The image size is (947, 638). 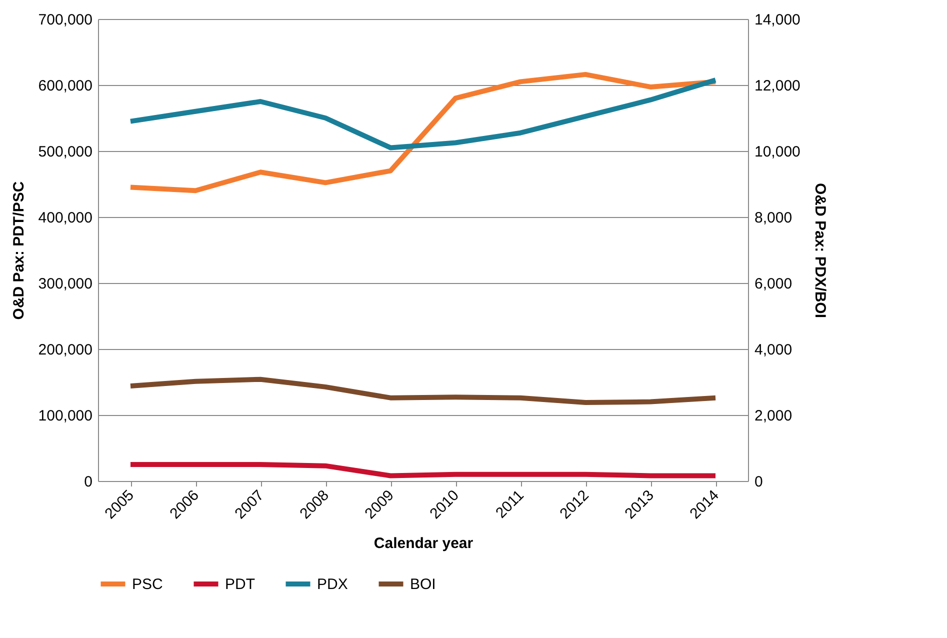 What do you see at coordinates (773, 284) in the screenshot?
I see `y2-tick-label: 6,000` at bounding box center [773, 284].